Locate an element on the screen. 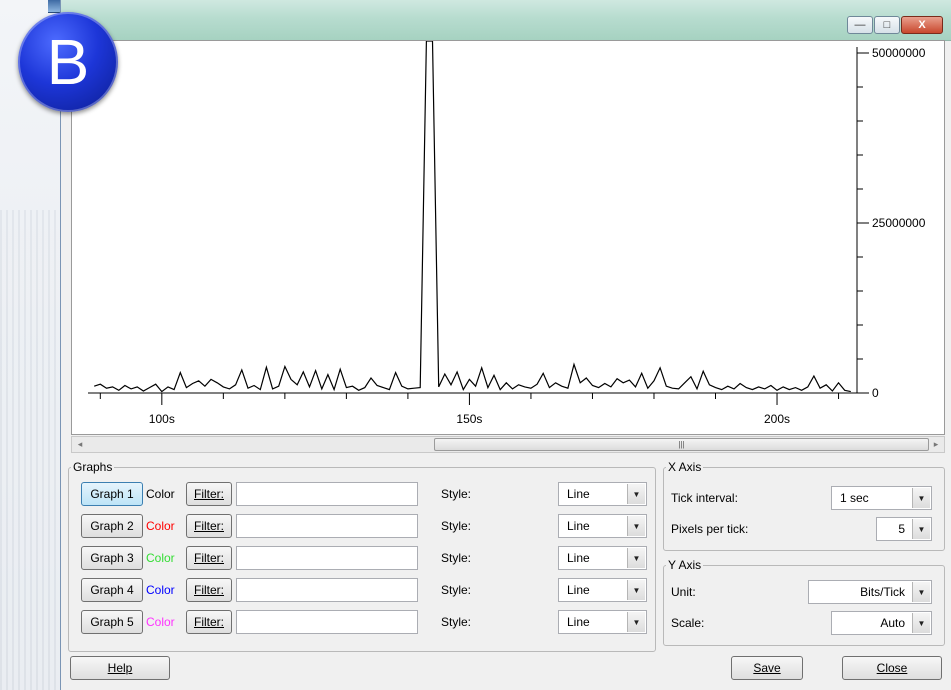 The image size is (951, 690). graph-4-color-label: Color is located at coordinates (160, 590).